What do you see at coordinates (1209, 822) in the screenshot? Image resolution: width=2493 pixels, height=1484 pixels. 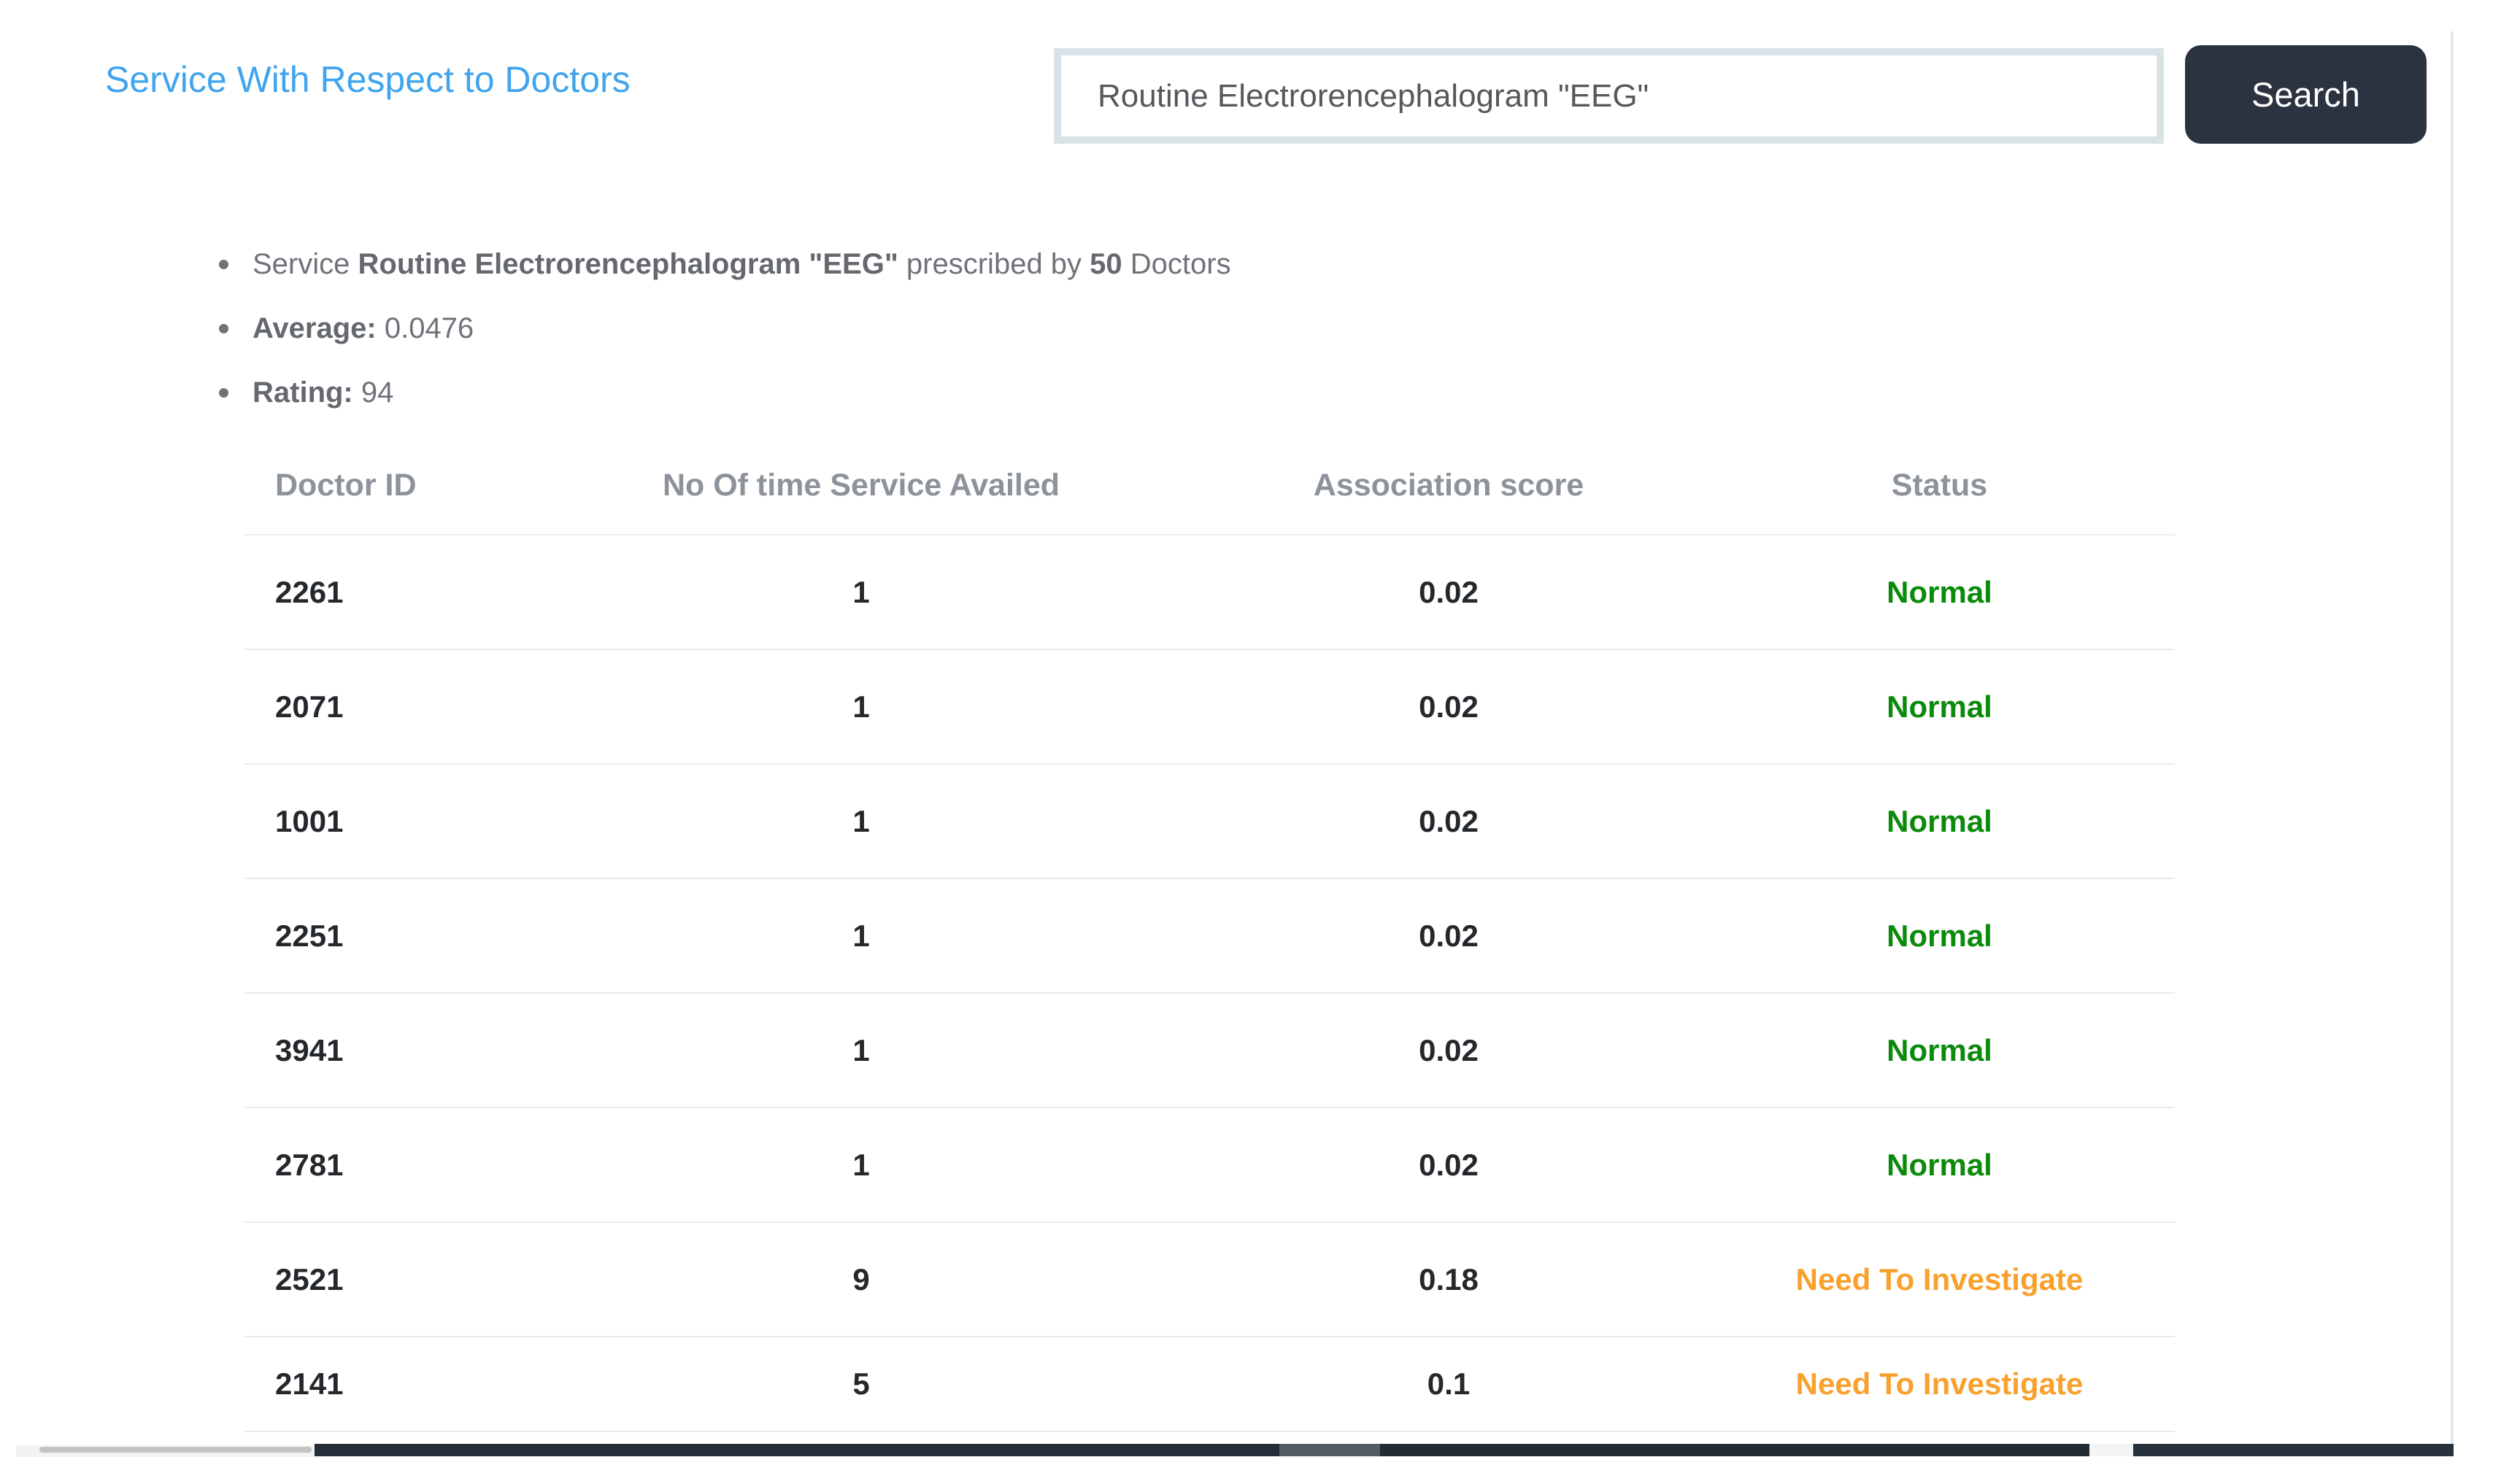 I see `table-row: 1001 1 0.02 Normal` at bounding box center [1209, 822].